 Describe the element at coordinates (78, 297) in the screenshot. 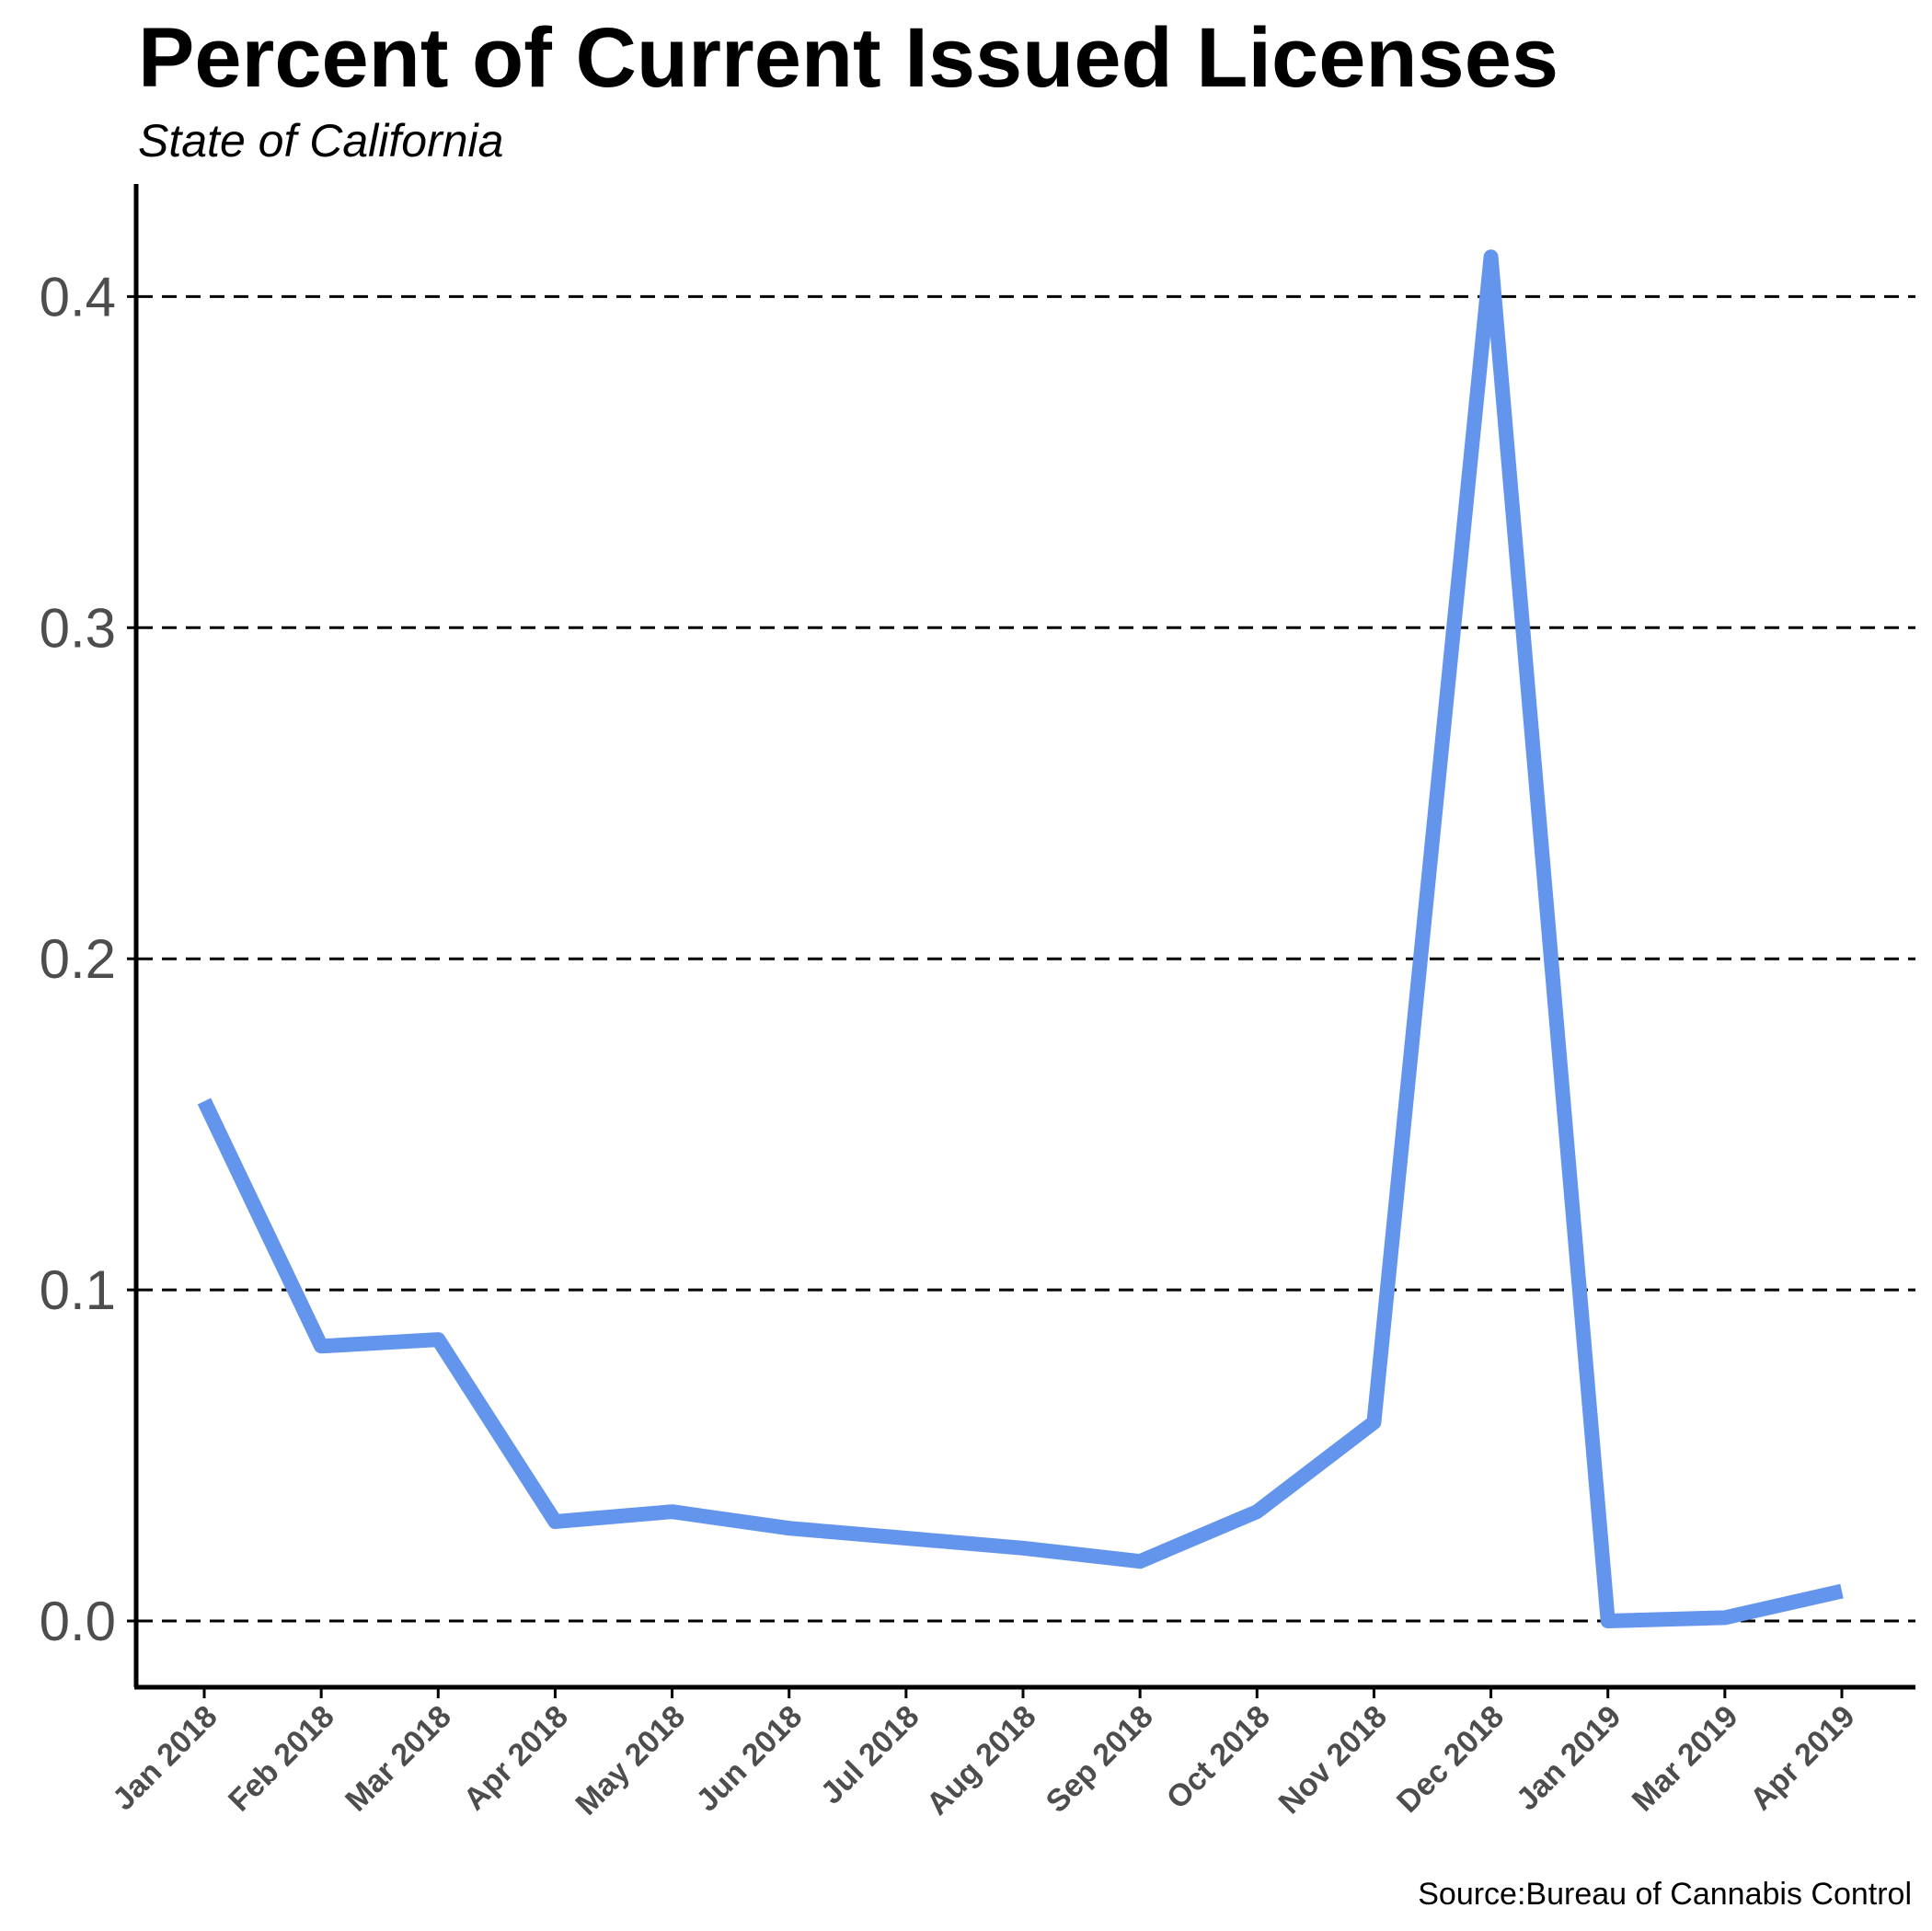

I see `y-tick-label: 0.4` at that location.